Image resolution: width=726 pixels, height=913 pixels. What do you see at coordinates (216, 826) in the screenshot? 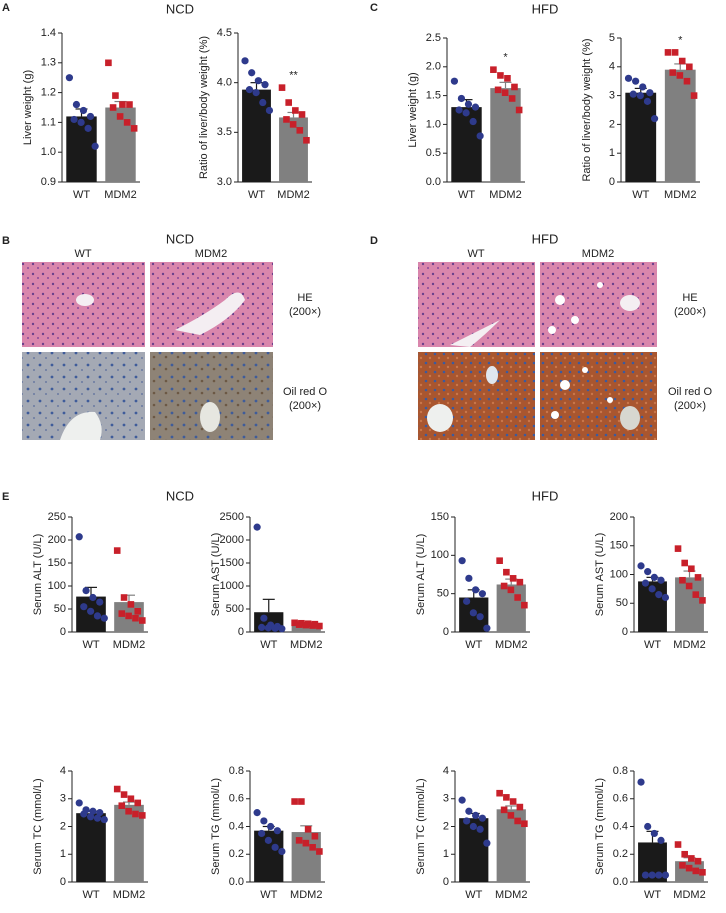
I see `y-axis-label: Serum TG (mmol/L)` at bounding box center [216, 826].